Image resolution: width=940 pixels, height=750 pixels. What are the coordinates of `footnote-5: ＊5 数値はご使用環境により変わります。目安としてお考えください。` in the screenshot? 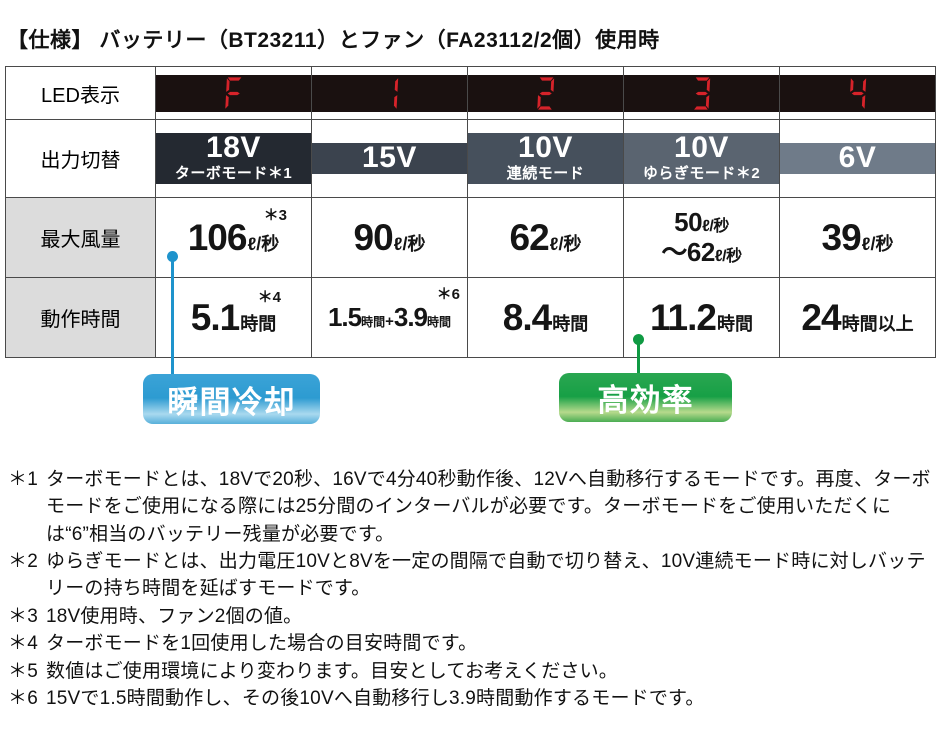 It's located at (471, 671).